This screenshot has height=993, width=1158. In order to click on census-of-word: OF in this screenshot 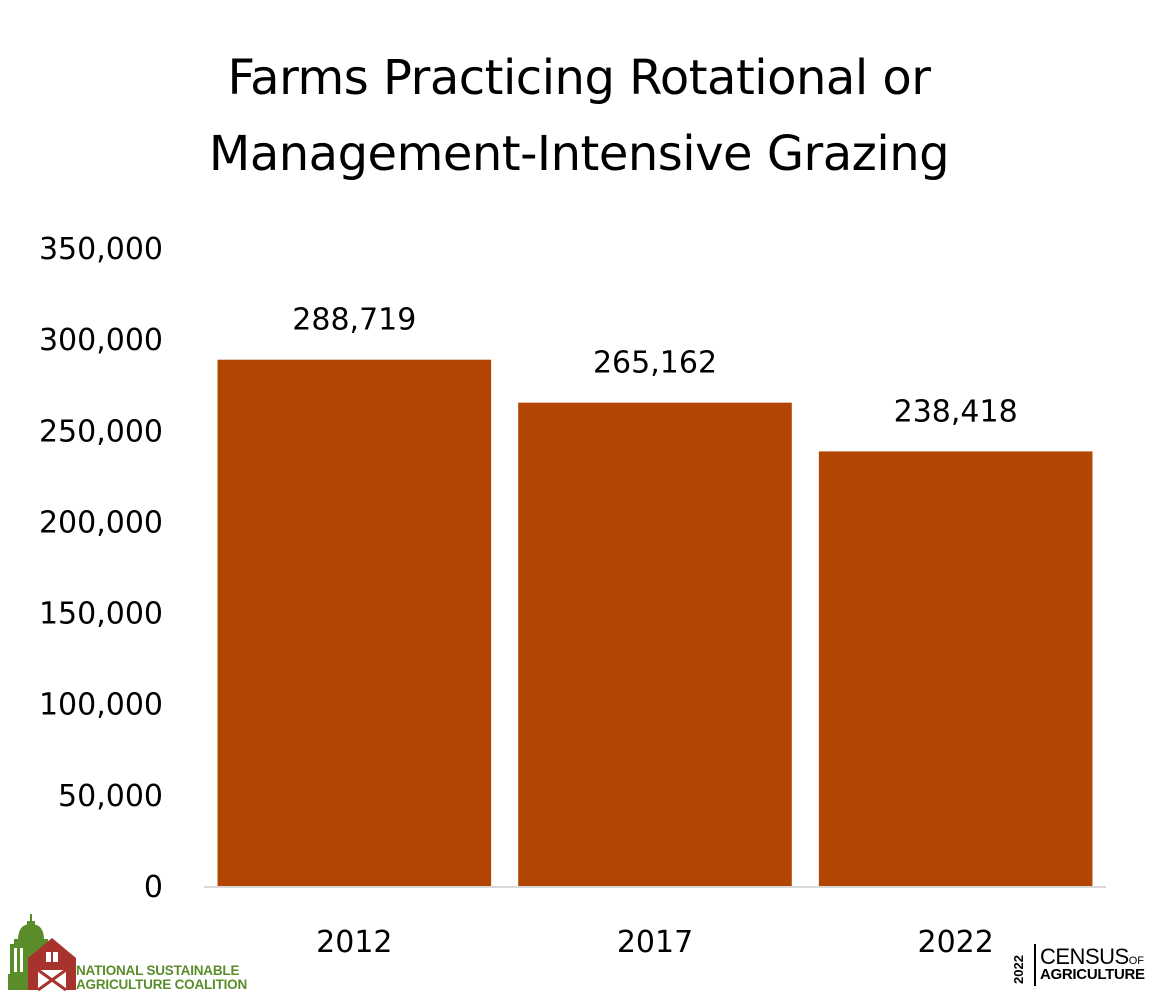, I will do `click(1136, 961)`.